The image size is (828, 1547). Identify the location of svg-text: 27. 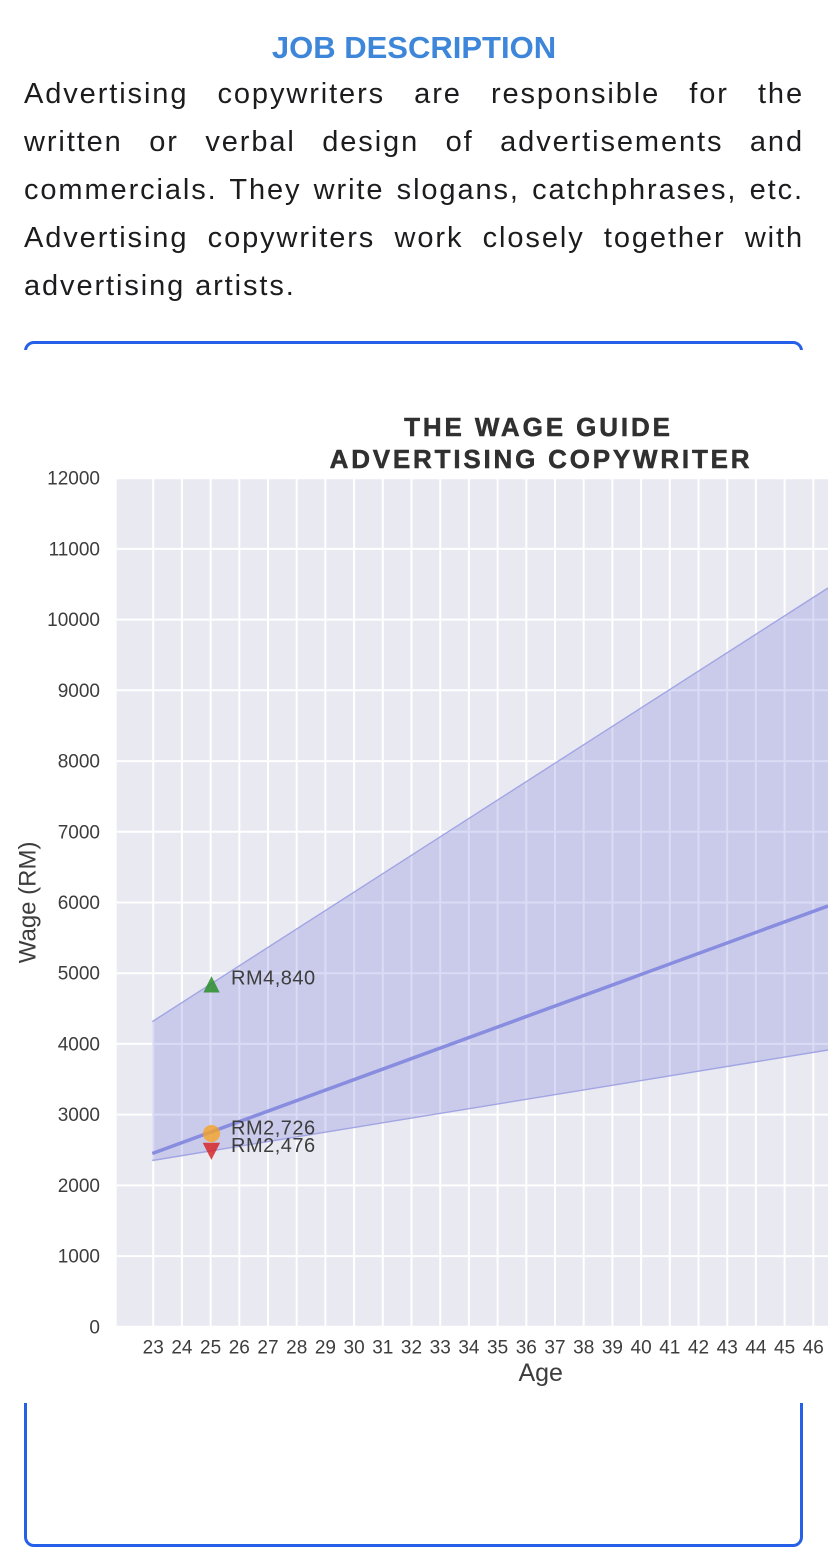
(267, 1348).